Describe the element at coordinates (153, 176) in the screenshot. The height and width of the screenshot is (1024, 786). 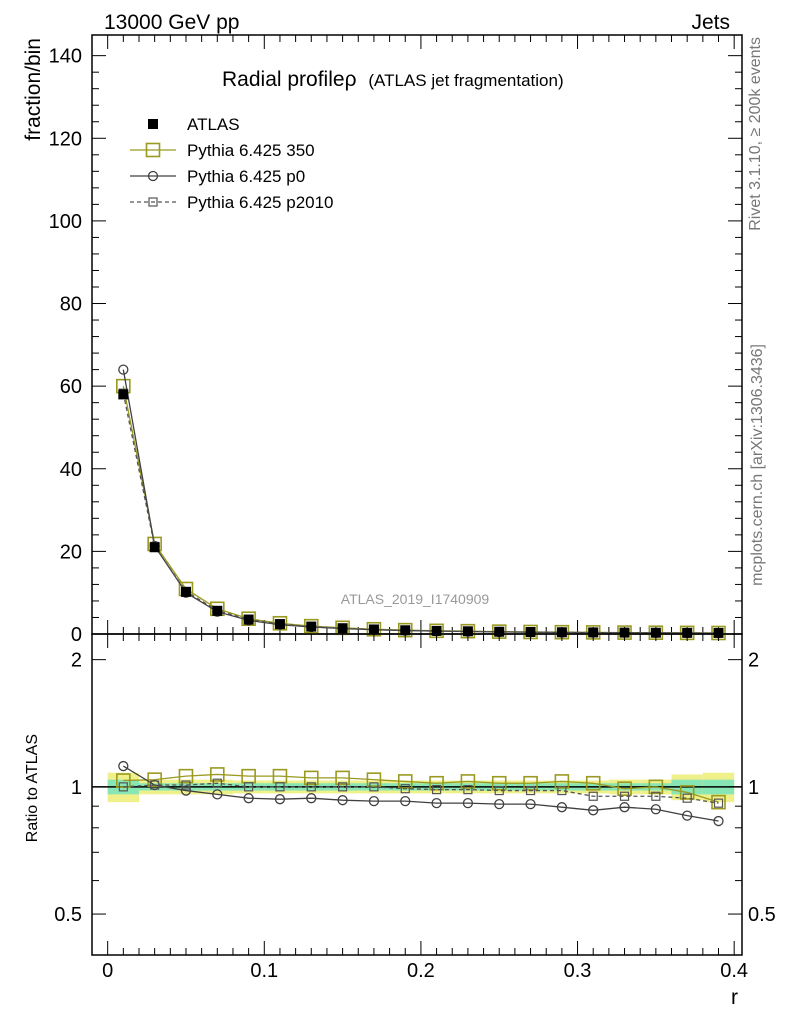
I see `legend-marker-pythia-6-425-p0` at that location.